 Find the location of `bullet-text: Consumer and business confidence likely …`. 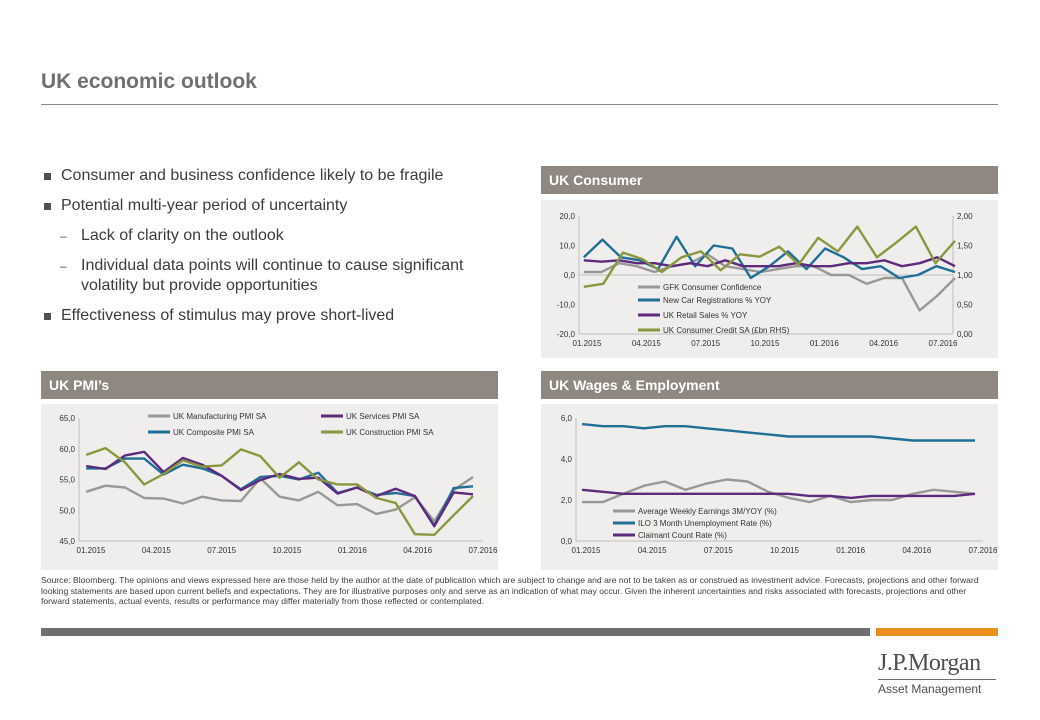

bullet-text: Consumer and business confidence likely … is located at coordinates (252, 175).